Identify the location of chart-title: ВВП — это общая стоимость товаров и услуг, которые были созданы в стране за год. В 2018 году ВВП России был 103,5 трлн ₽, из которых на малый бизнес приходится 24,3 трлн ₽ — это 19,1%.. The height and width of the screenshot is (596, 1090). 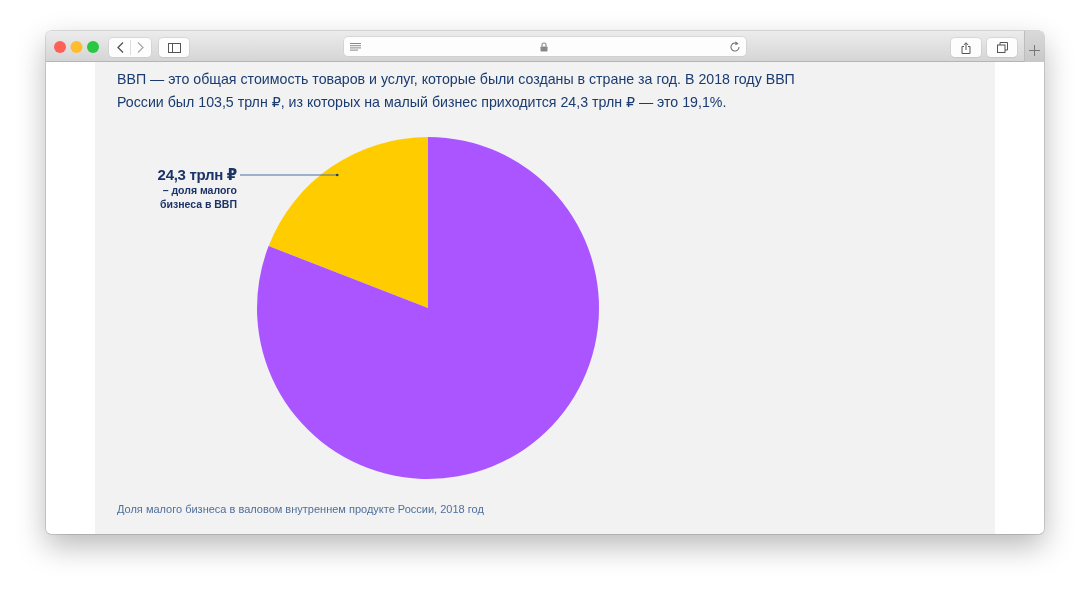
(456, 91).